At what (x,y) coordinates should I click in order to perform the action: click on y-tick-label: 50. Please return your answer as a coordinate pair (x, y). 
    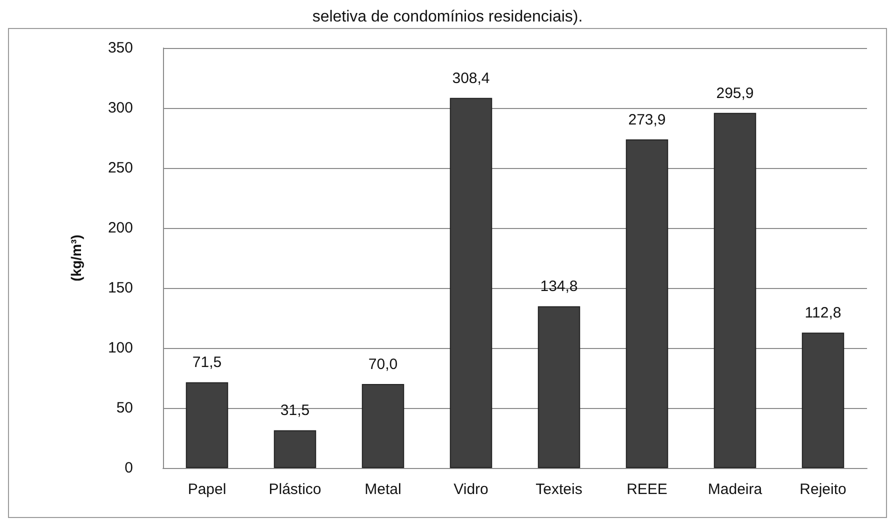
    Looking at the image, I should click on (124, 408).